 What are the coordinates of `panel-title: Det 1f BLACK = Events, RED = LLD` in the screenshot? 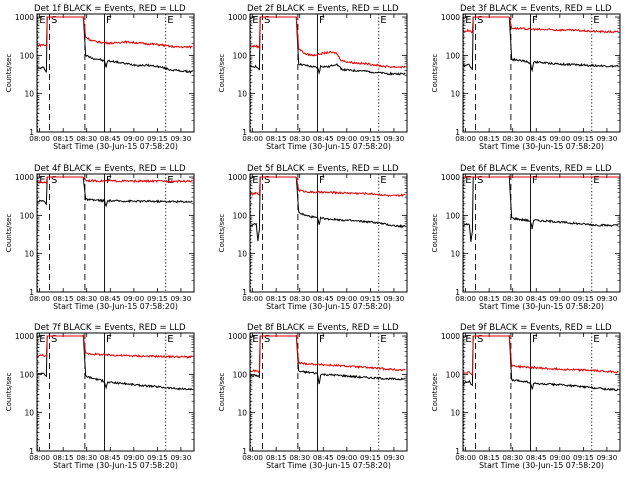 It's located at (110, 9).